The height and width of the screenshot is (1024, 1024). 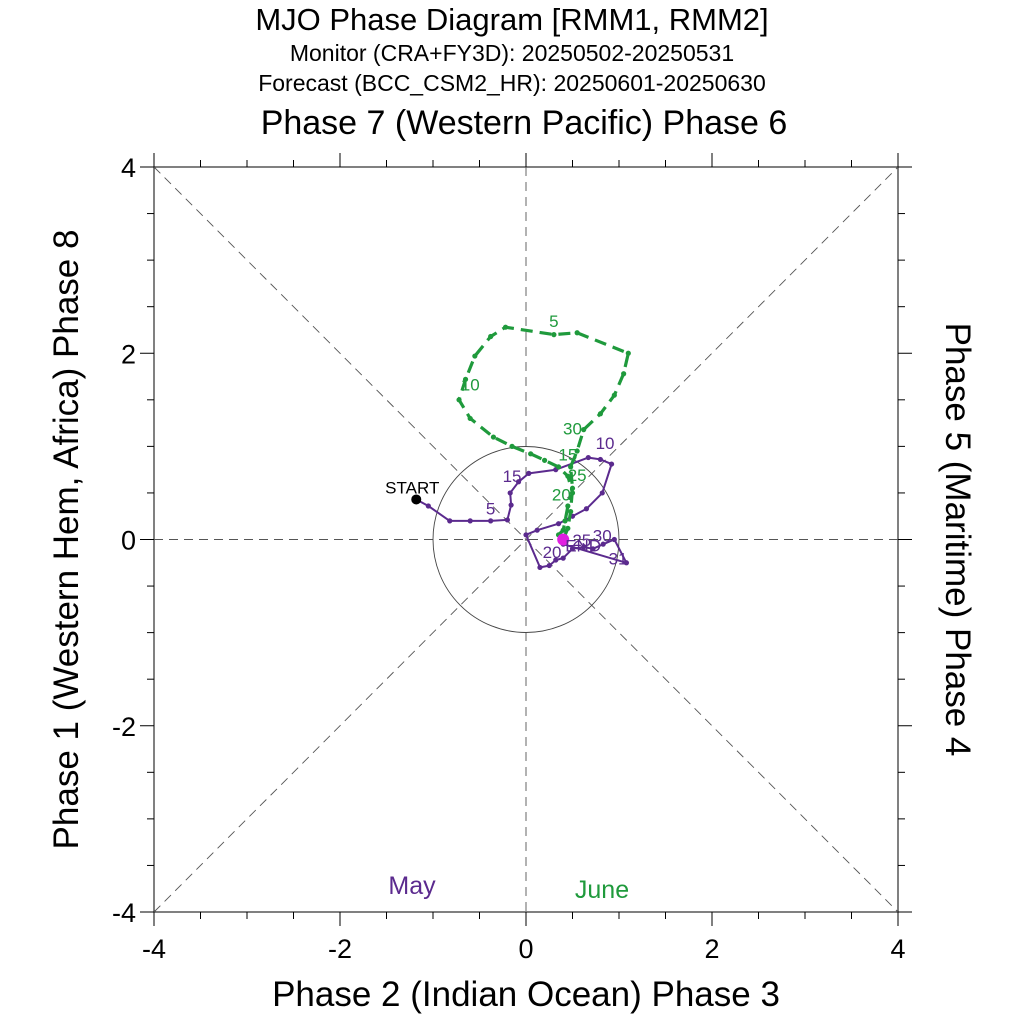 I want to click on x-tick-label: -2, so click(x=340, y=949).